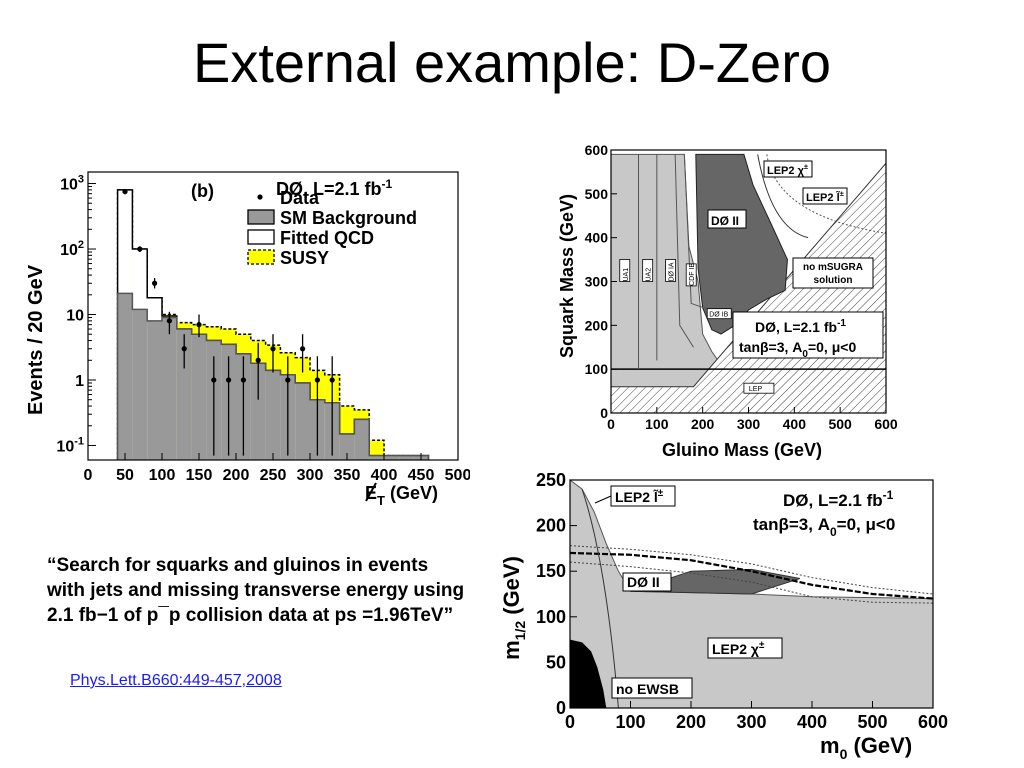 This screenshot has height=768, width=1024. Describe the element at coordinates (795, 424) in the screenshot. I see `x-tick-label: 400` at that location.